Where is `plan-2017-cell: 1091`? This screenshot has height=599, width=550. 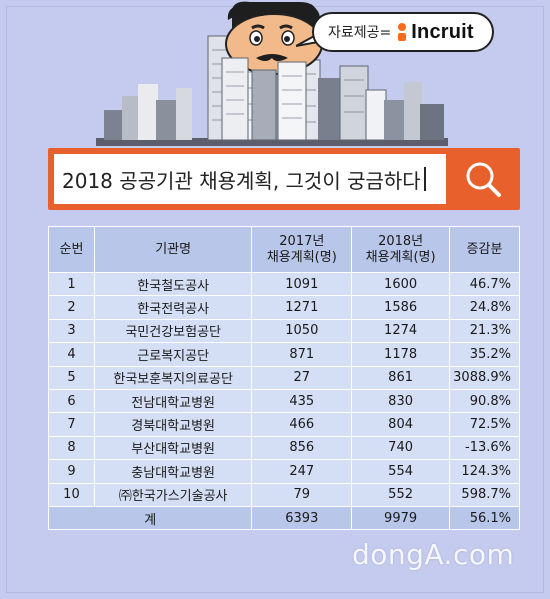 plan-2017-cell: 1091 is located at coordinates (302, 284).